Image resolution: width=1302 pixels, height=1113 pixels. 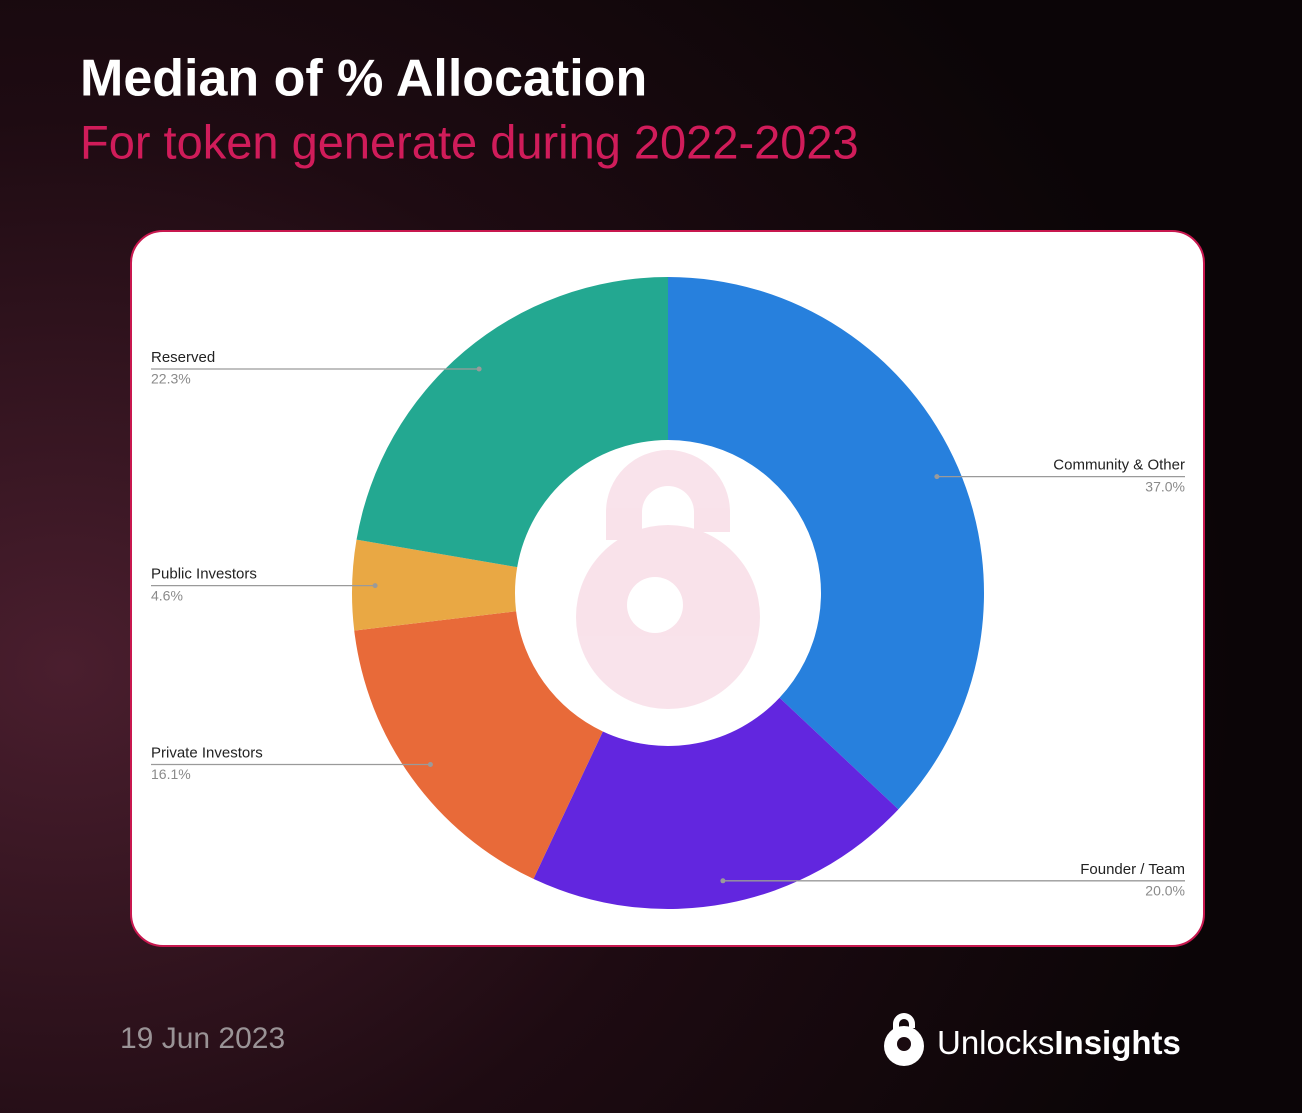 I want to click on slice-label: Founder / Team, so click(x=1132, y=869).